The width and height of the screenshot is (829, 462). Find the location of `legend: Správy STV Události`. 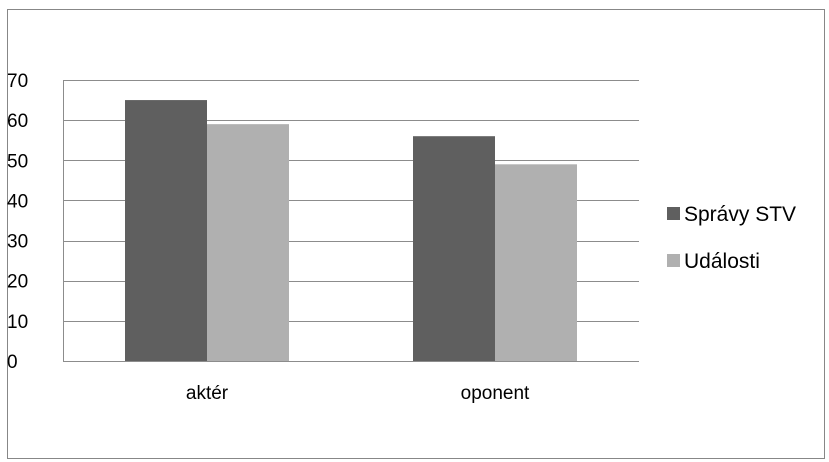

legend: Správy STV Události is located at coordinates (731, 238).